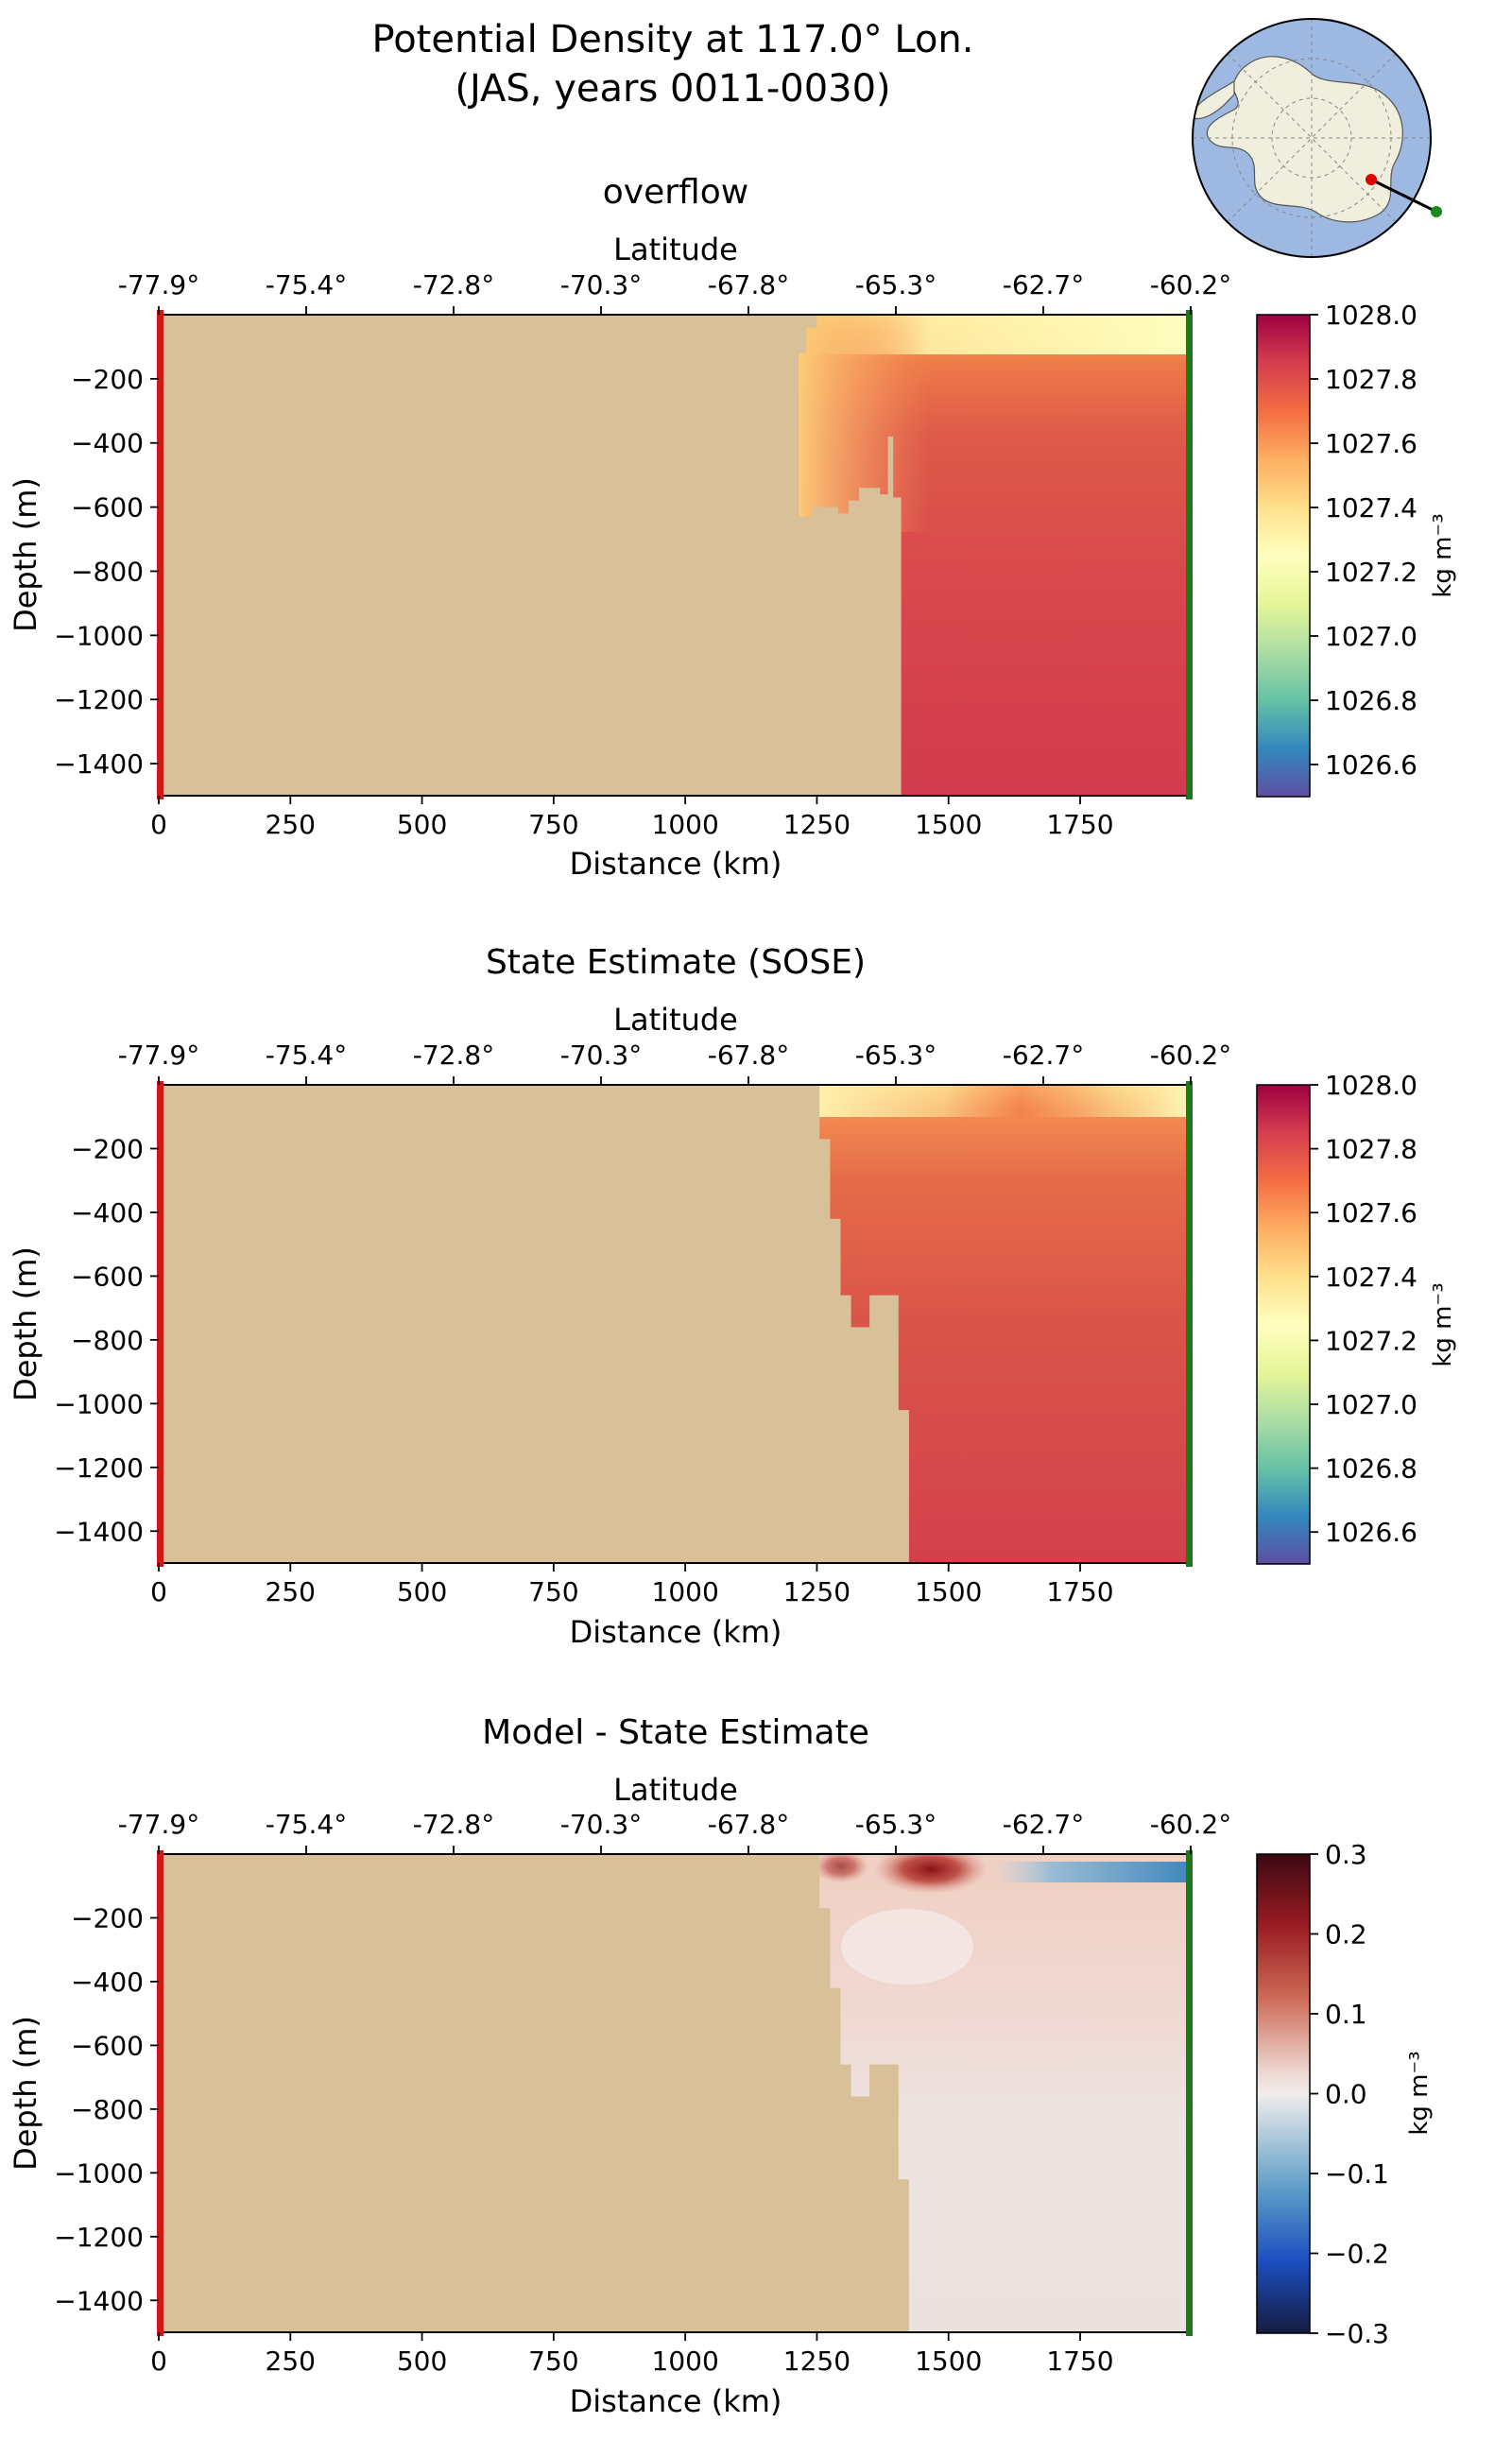 Image resolution: width=1512 pixels, height=2457 pixels. What do you see at coordinates (1371, 636) in the screenshot?
I see `colorbar-tick-label: 1027.0` at bounding box center [1371, 636].